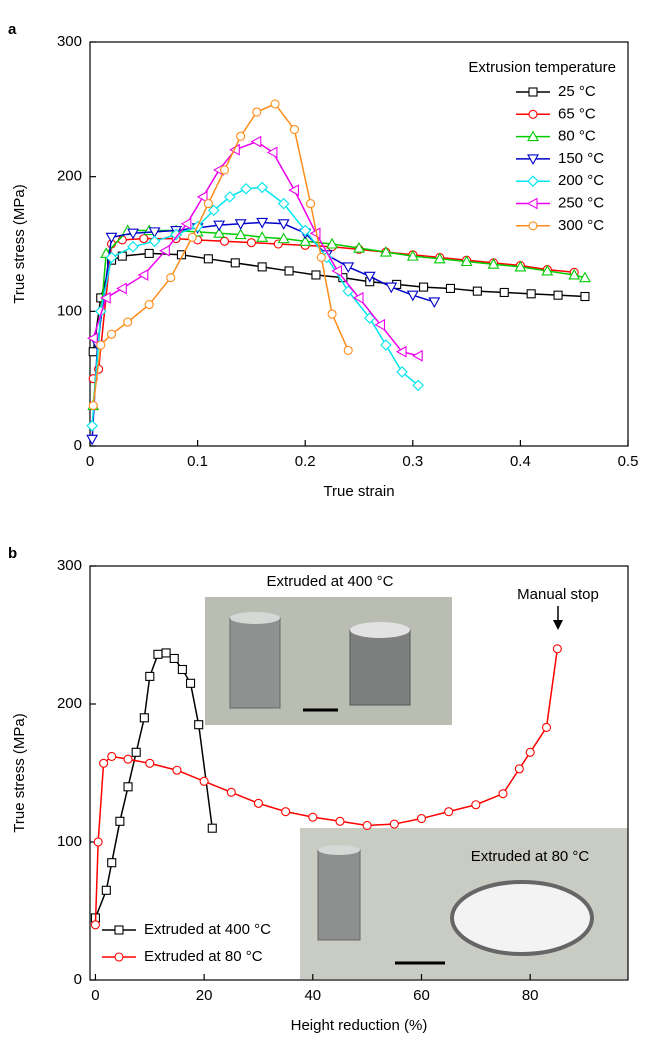 The height and width of the screenshot is (1040, 651). I want to click on x-tick-label: 20, so click(204, 995).